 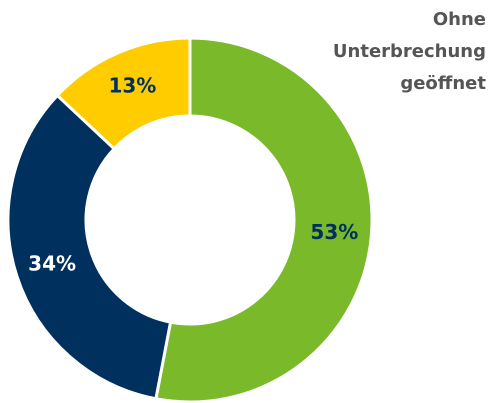 I want to click on chart-title: Ohne Unterbrechung geöffnet, so click(x=409, y=51).